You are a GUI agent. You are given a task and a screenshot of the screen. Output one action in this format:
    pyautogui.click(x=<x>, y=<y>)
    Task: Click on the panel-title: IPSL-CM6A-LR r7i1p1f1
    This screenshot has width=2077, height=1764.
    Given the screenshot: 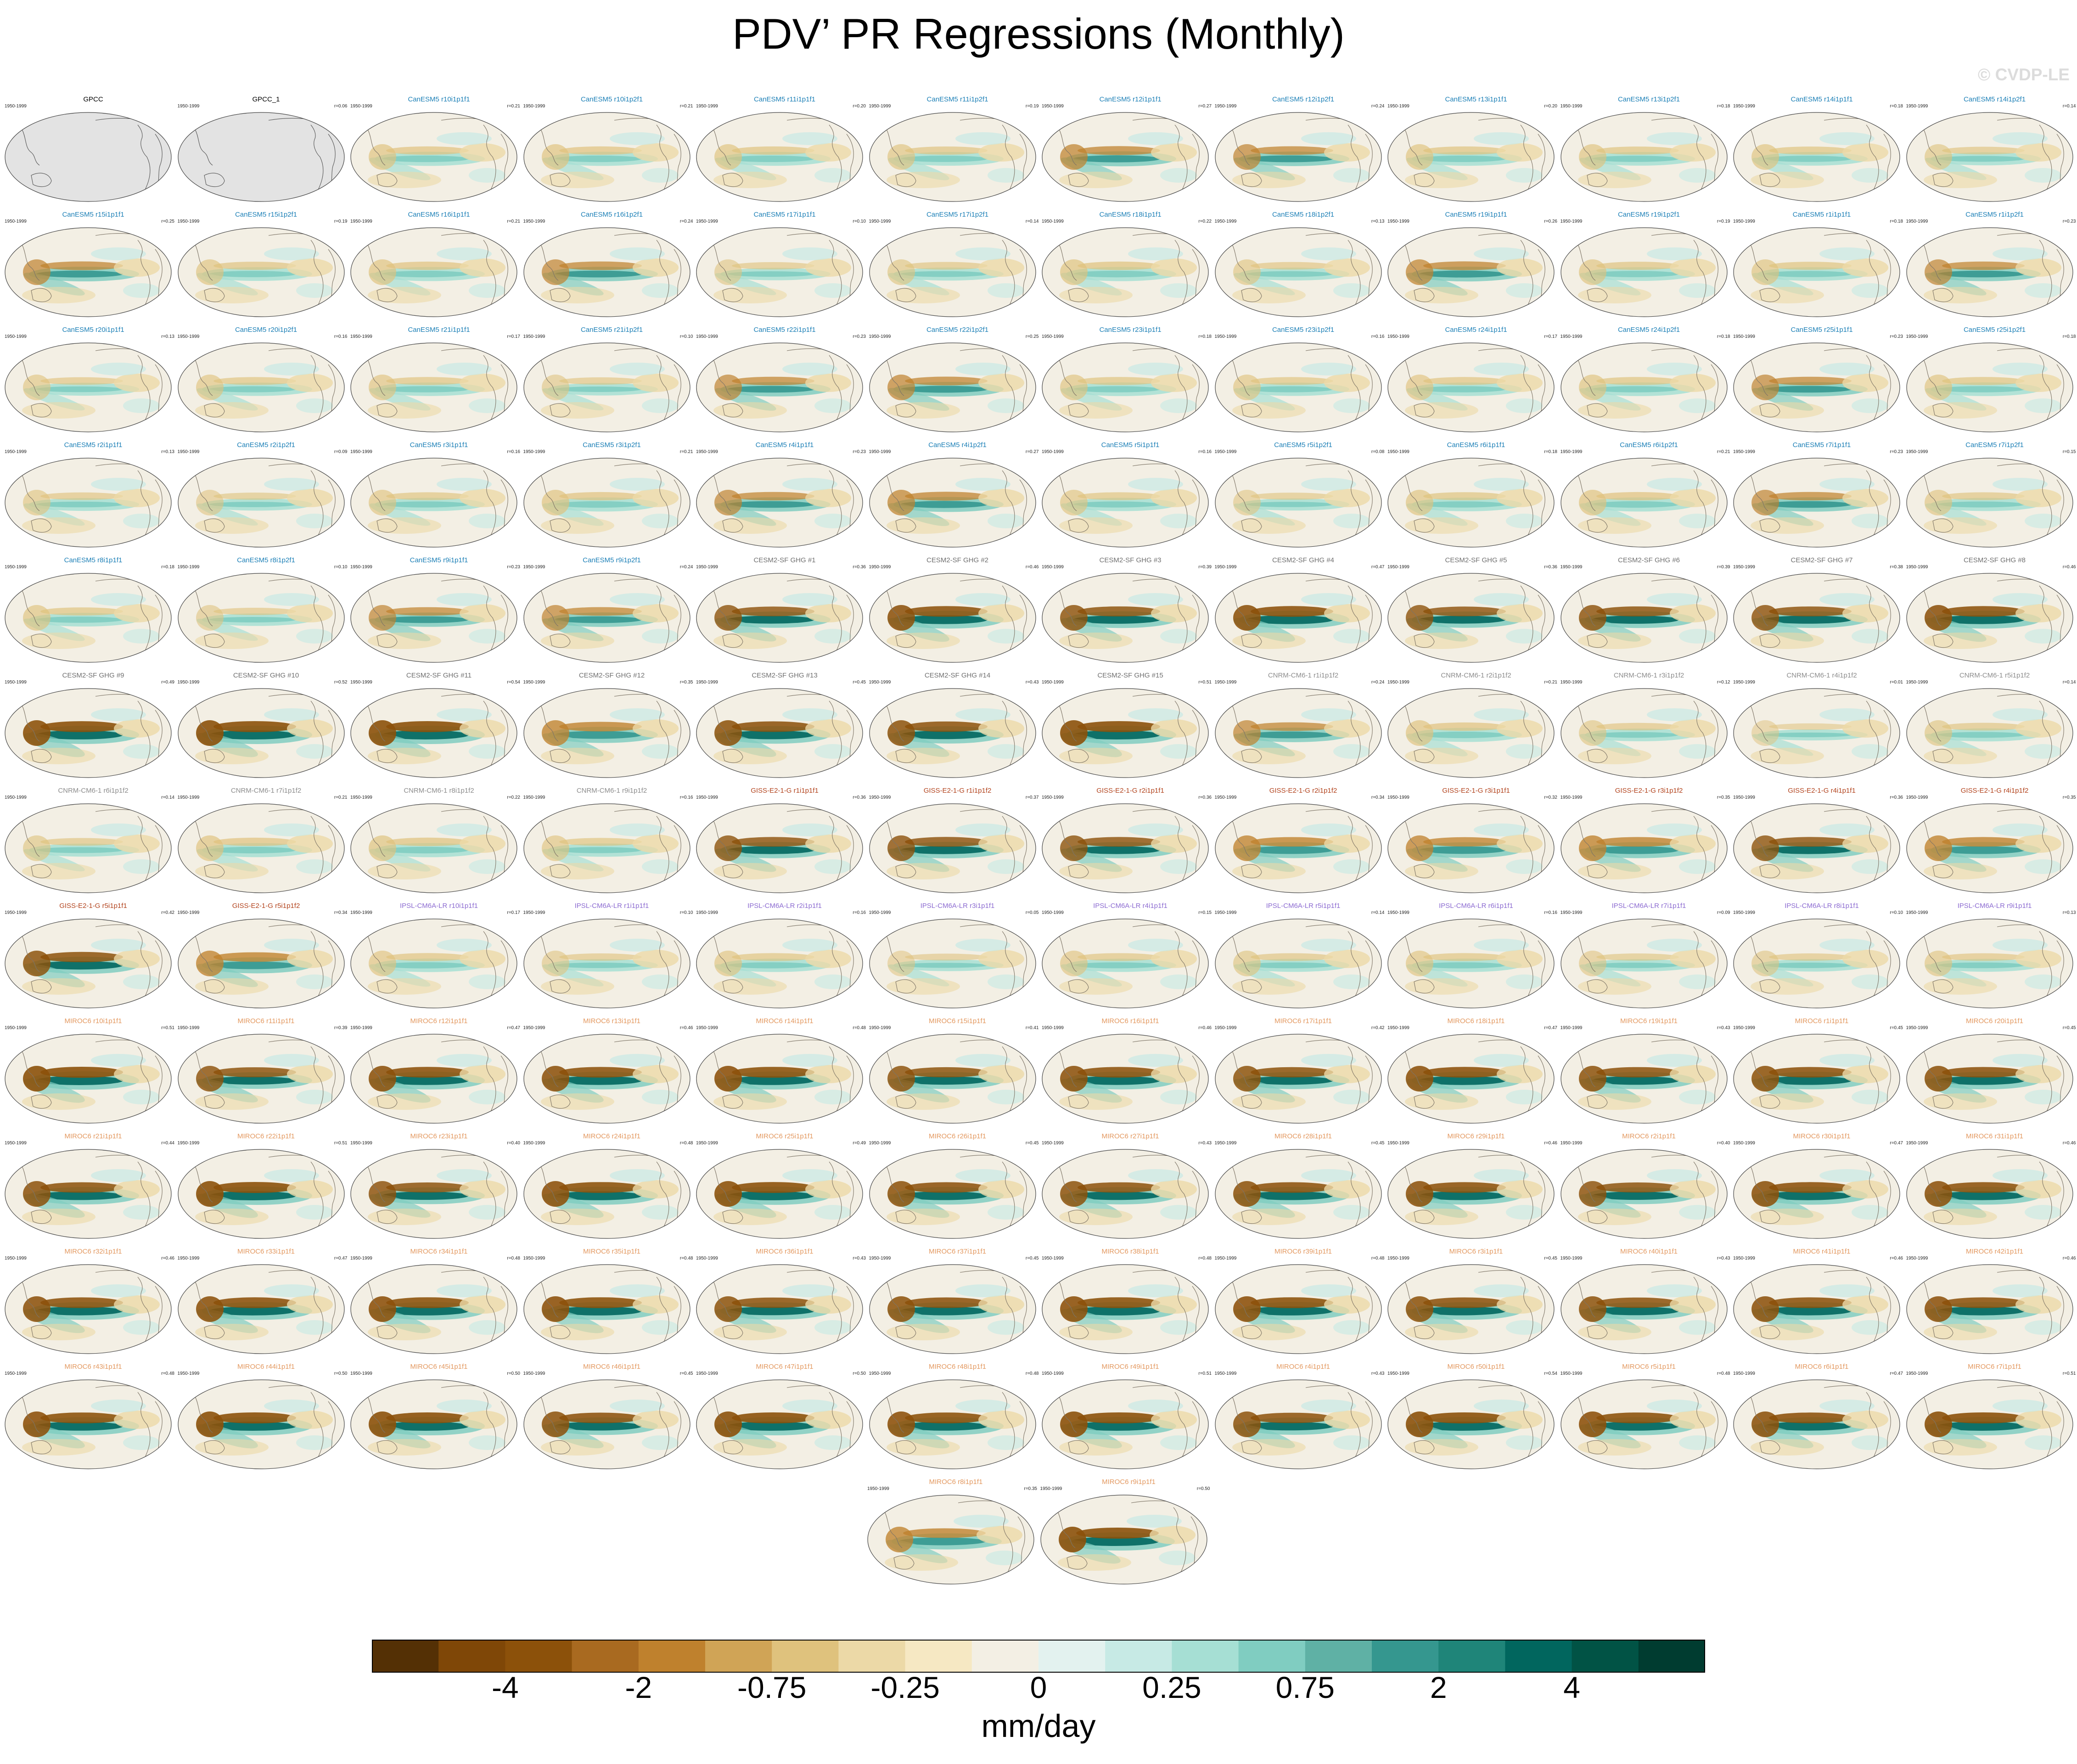 What is the action you would take?
    pyautogui.click(x=1648, y=906)
    